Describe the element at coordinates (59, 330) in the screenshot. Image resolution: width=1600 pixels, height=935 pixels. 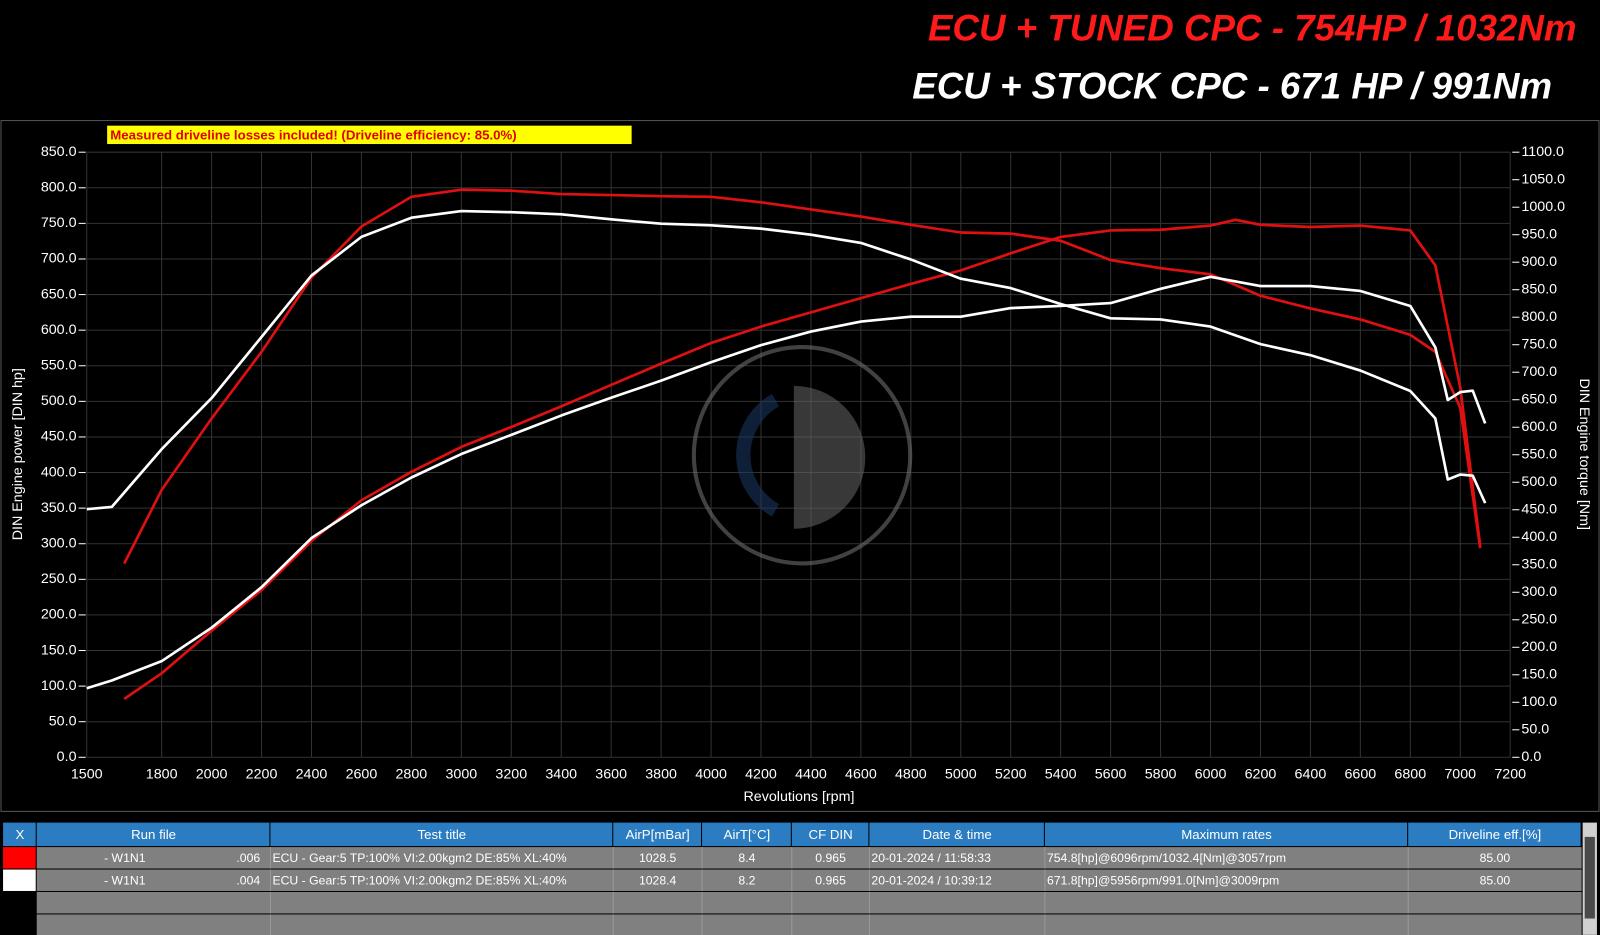
I see `y-tick-label: 600.0` at that location.